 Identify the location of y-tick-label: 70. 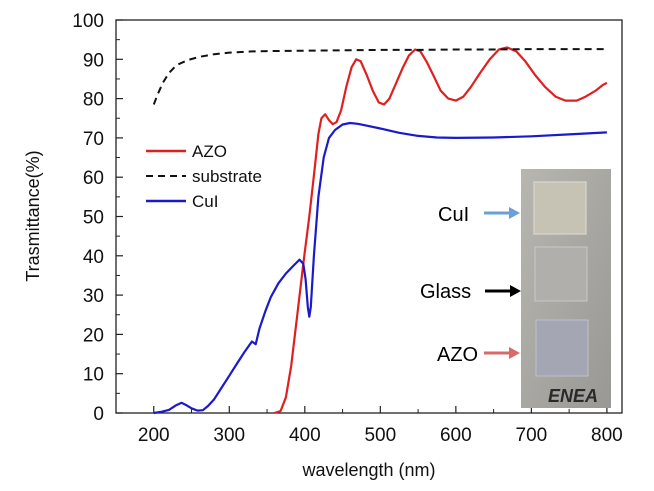
(93, 139).